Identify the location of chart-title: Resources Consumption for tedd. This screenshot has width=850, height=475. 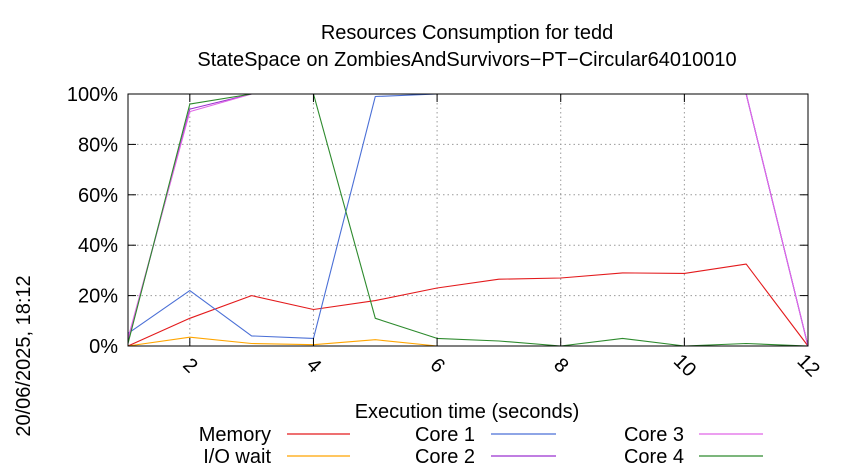
(467, 33).